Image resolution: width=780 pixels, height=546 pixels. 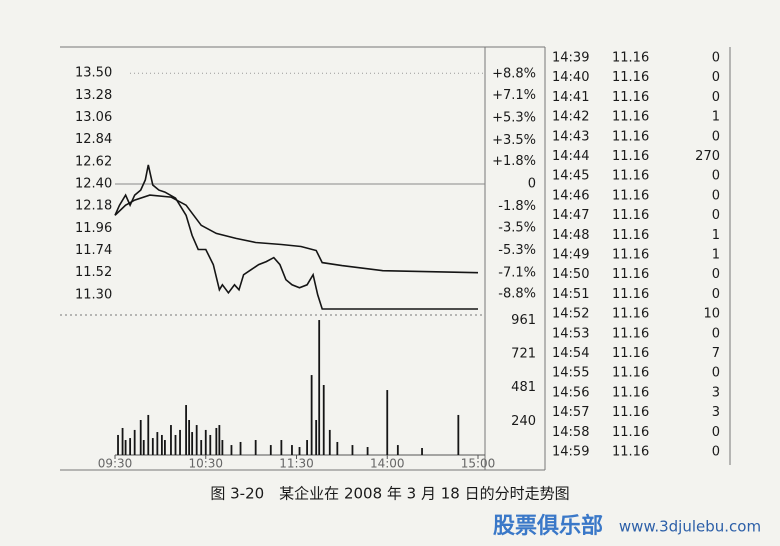 I want to click on tick-volume: 1, so click(x=716, y=117).